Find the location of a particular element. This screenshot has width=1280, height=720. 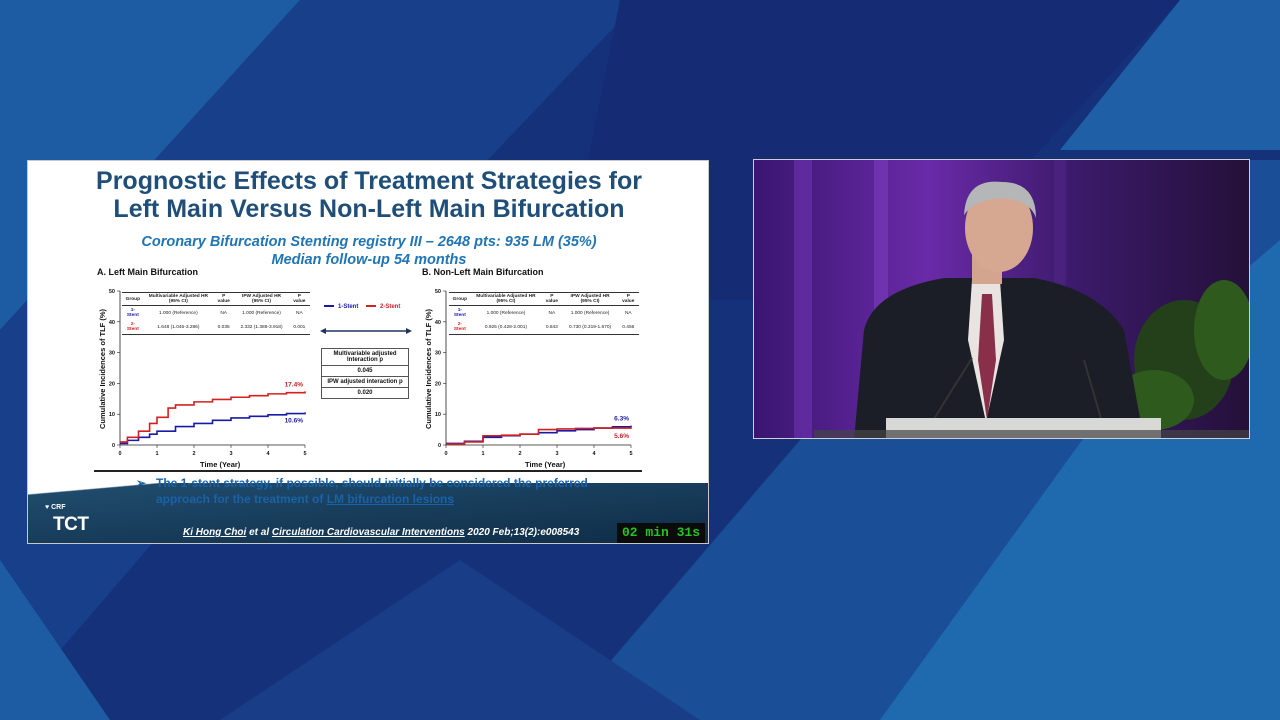

chart-b-y-tick-label: 0 is located at coordinates (439, 446).